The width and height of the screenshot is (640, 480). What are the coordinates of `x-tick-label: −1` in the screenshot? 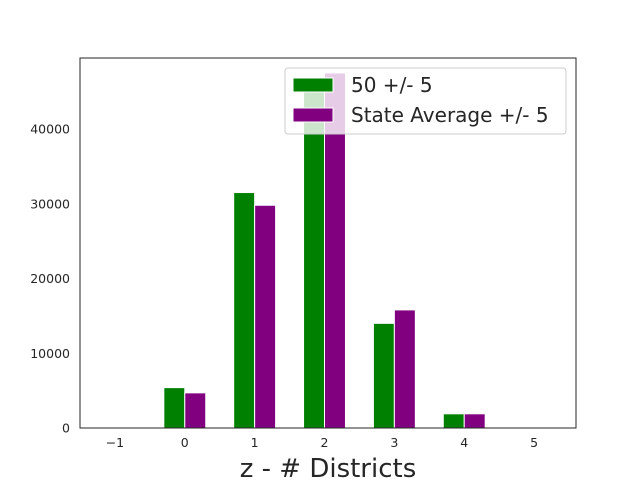 It's located at (115, 442).